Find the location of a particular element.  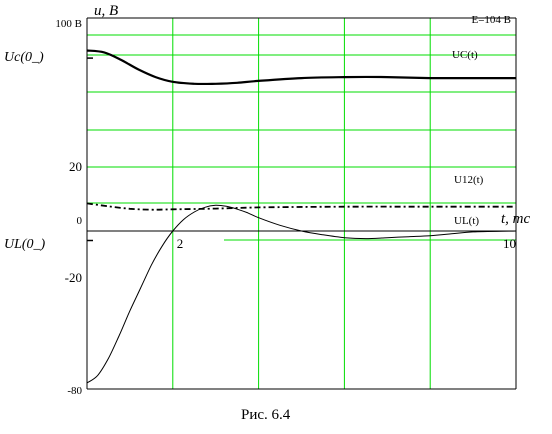

x-axis-title: t, mc is located at coordinates (516, 219).